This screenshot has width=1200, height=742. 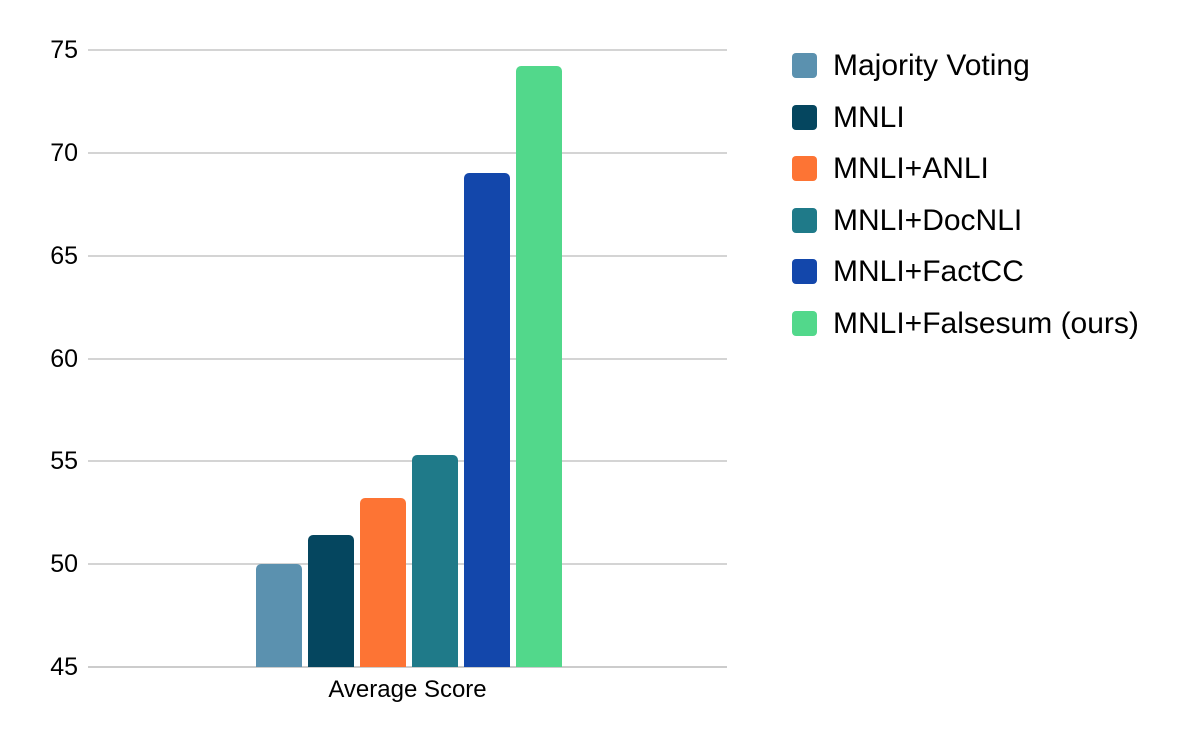 What do you see at coordinates (928, 220) in the screenshot?
I see `legend-label: MNLI+DocNLI` at bounding box center [928, 220].